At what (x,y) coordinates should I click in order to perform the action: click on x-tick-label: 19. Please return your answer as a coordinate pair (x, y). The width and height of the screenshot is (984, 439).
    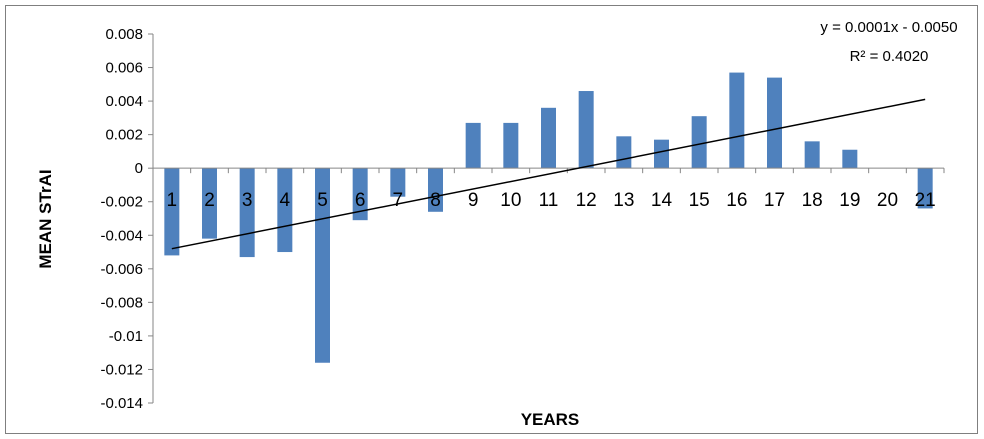
    Looking at the image, I should click on (849, 200).